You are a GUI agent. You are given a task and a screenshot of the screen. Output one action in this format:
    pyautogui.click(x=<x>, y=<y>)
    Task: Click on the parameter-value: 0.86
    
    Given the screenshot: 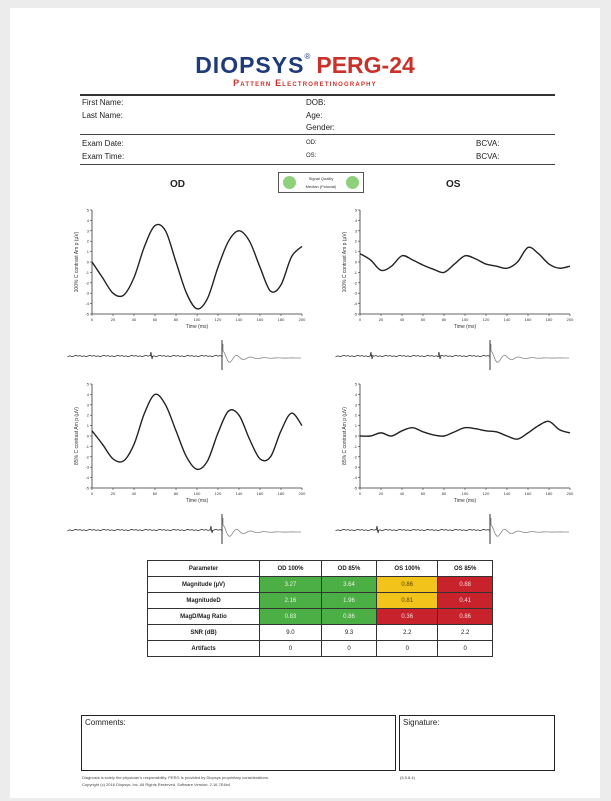 What is the action you would take?
    pyautogui.click(x=349, y=616)
    